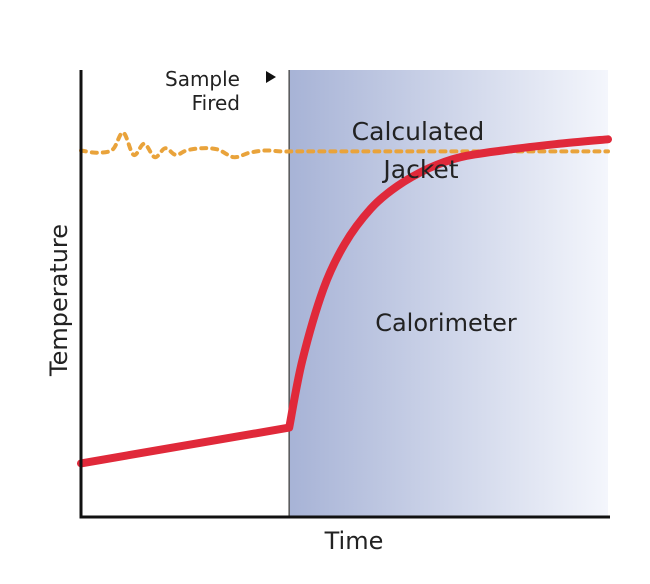 The height and width of the screenshot is (584, 650). I want to click on annotation-calorimeter: Calorimeter, so click(446, 323).